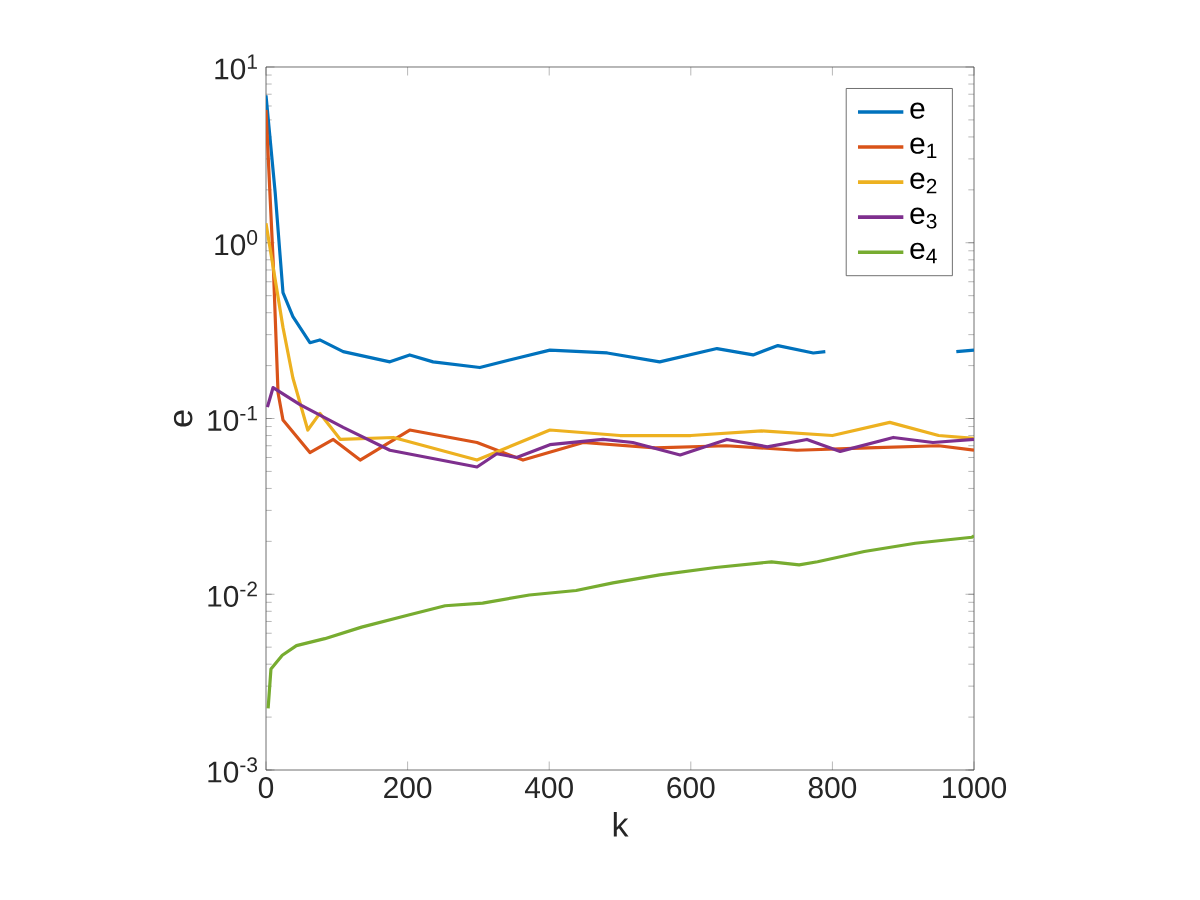  What do you see at coordinates (923, 148) in the screenshot?
I see `legend-label: e$_{1}$` at bounding box center [923, 148].